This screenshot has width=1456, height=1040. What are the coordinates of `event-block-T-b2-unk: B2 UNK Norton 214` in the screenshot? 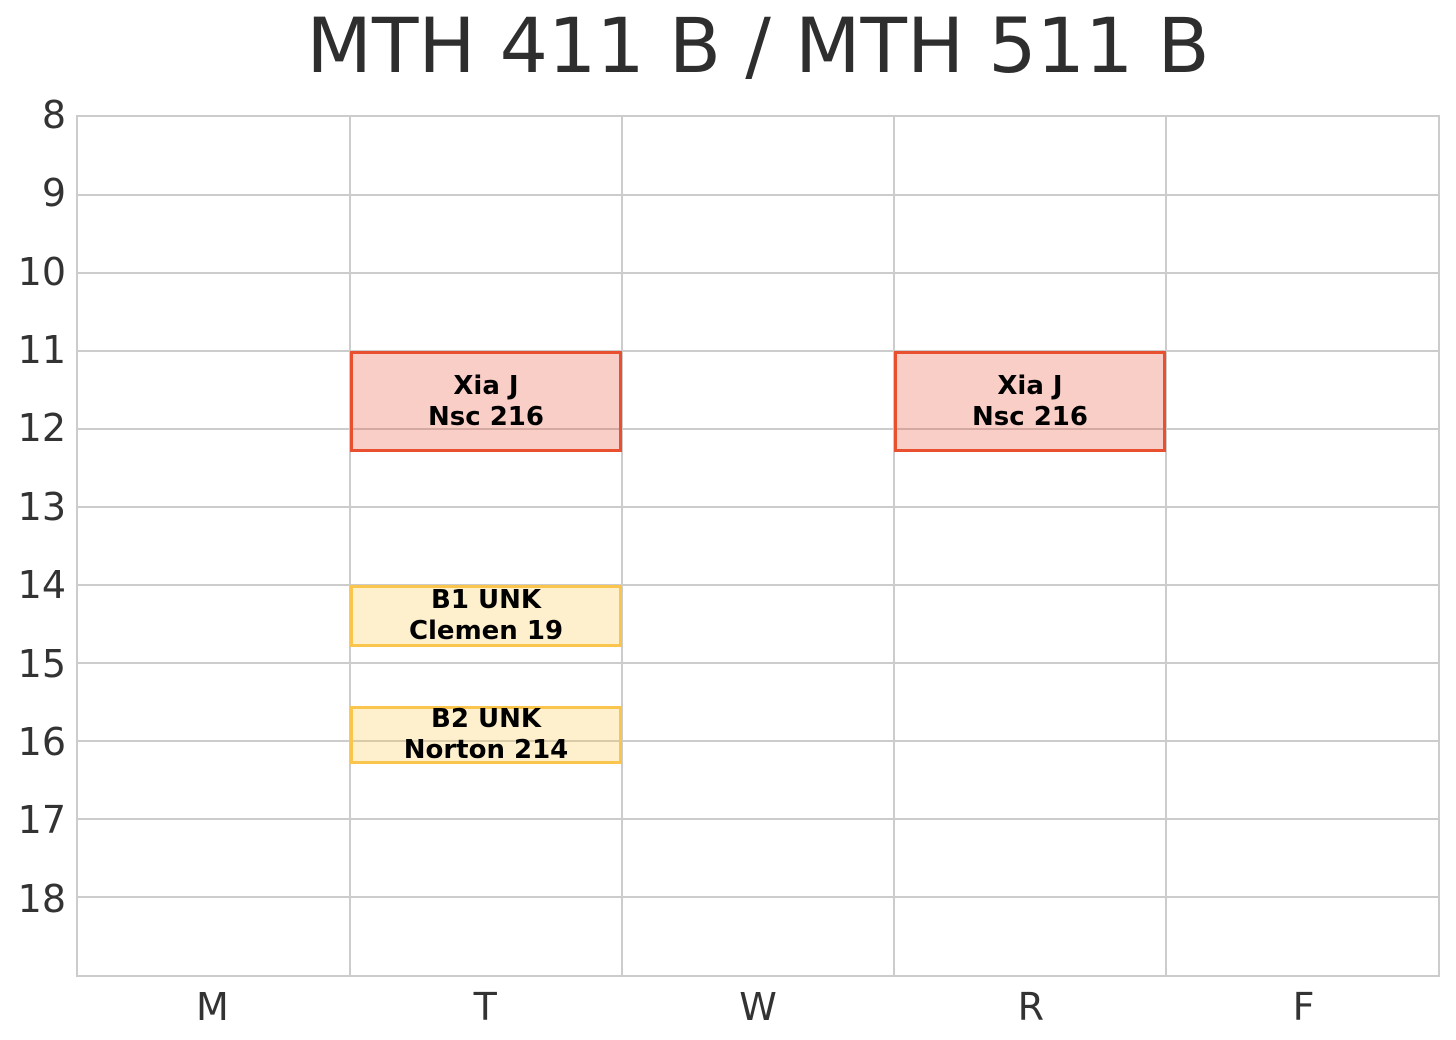 It's located at (486, 735).